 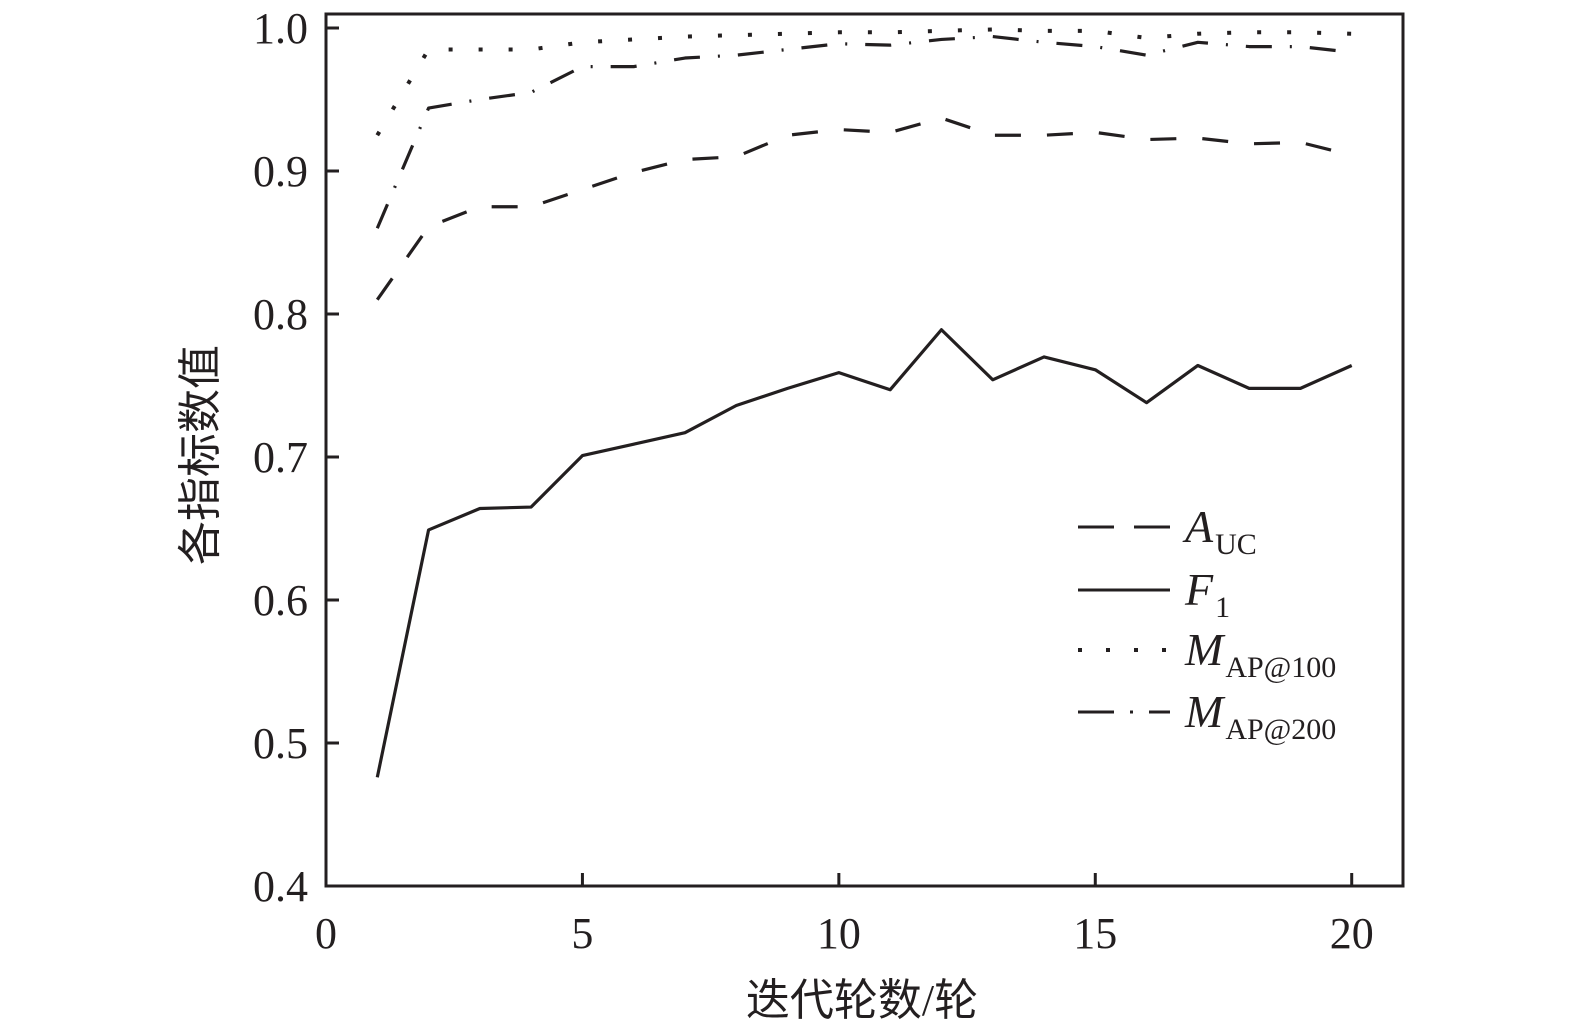 I want to click on series-line-a-uc, so click(x=864, y=208).